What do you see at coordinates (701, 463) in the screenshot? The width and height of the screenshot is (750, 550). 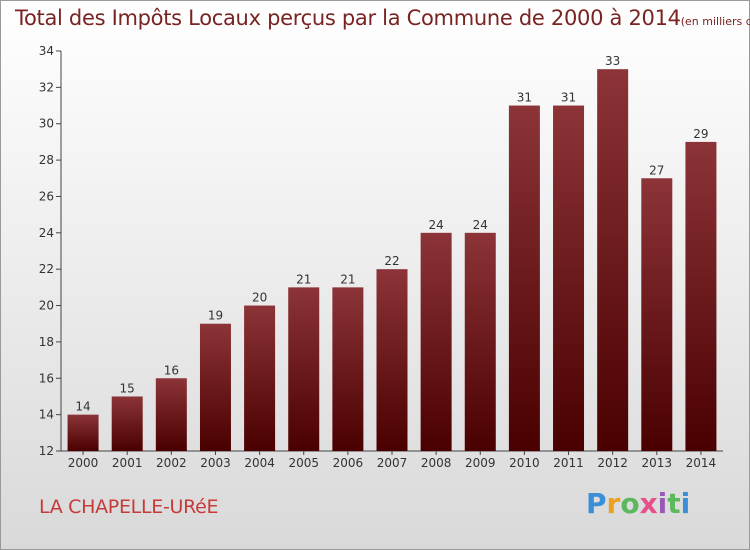 I see `x-tick-label: 2014` at bounding box center [701, 463].